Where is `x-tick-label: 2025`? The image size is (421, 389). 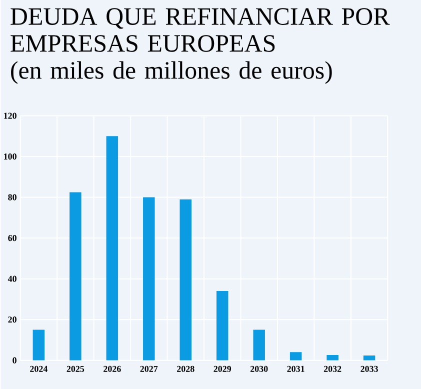
x-tick-label: 2025 is located at coordinates (75, 369).